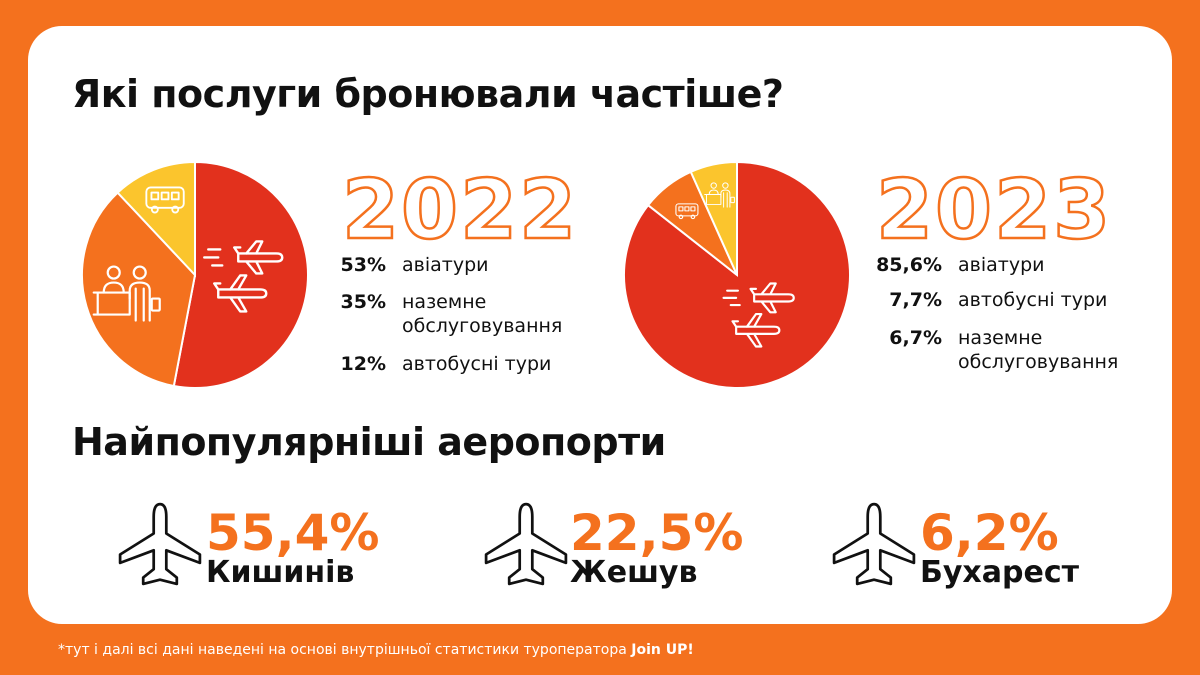  What do you see at coordinates (737, 274) in the screenshot?
I see `pie-chart-2023` at bounding box center [737, 274].